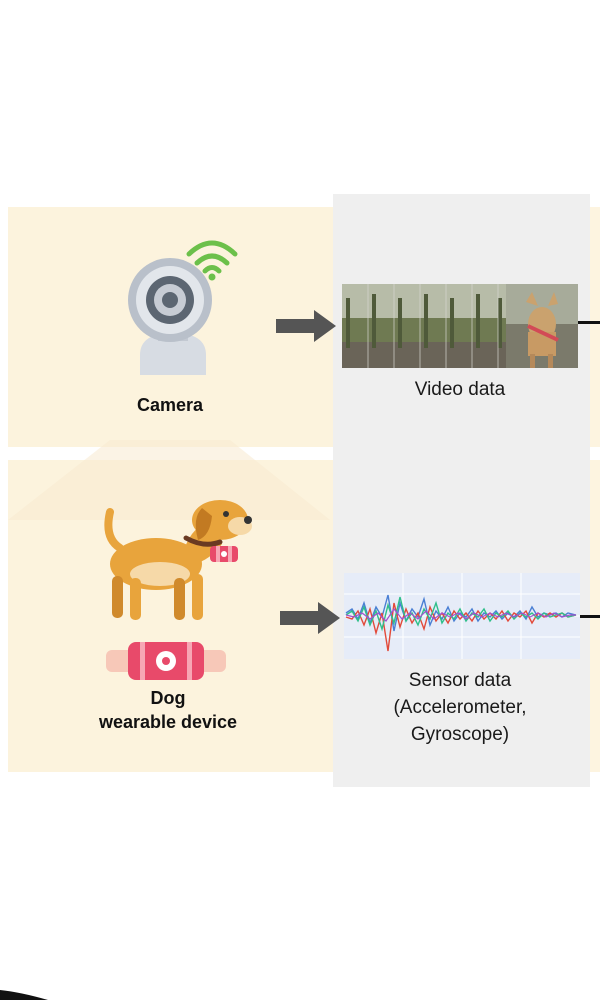 The width and height of the screenshot is (600, 1000). I want to click on sensor-data-label-line3: Gyroscope), so click(460, 734).